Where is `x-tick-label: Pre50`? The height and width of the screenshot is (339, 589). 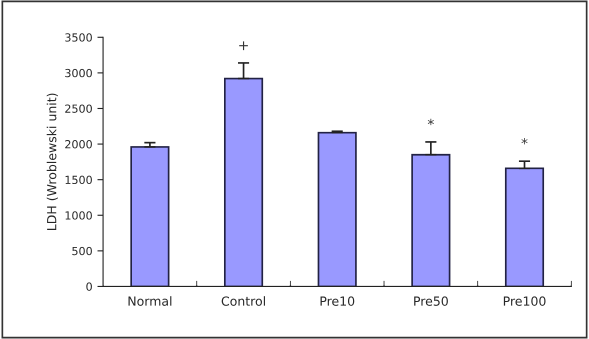
x-tick-label: Pre50 is located at coordinates (431, 301).